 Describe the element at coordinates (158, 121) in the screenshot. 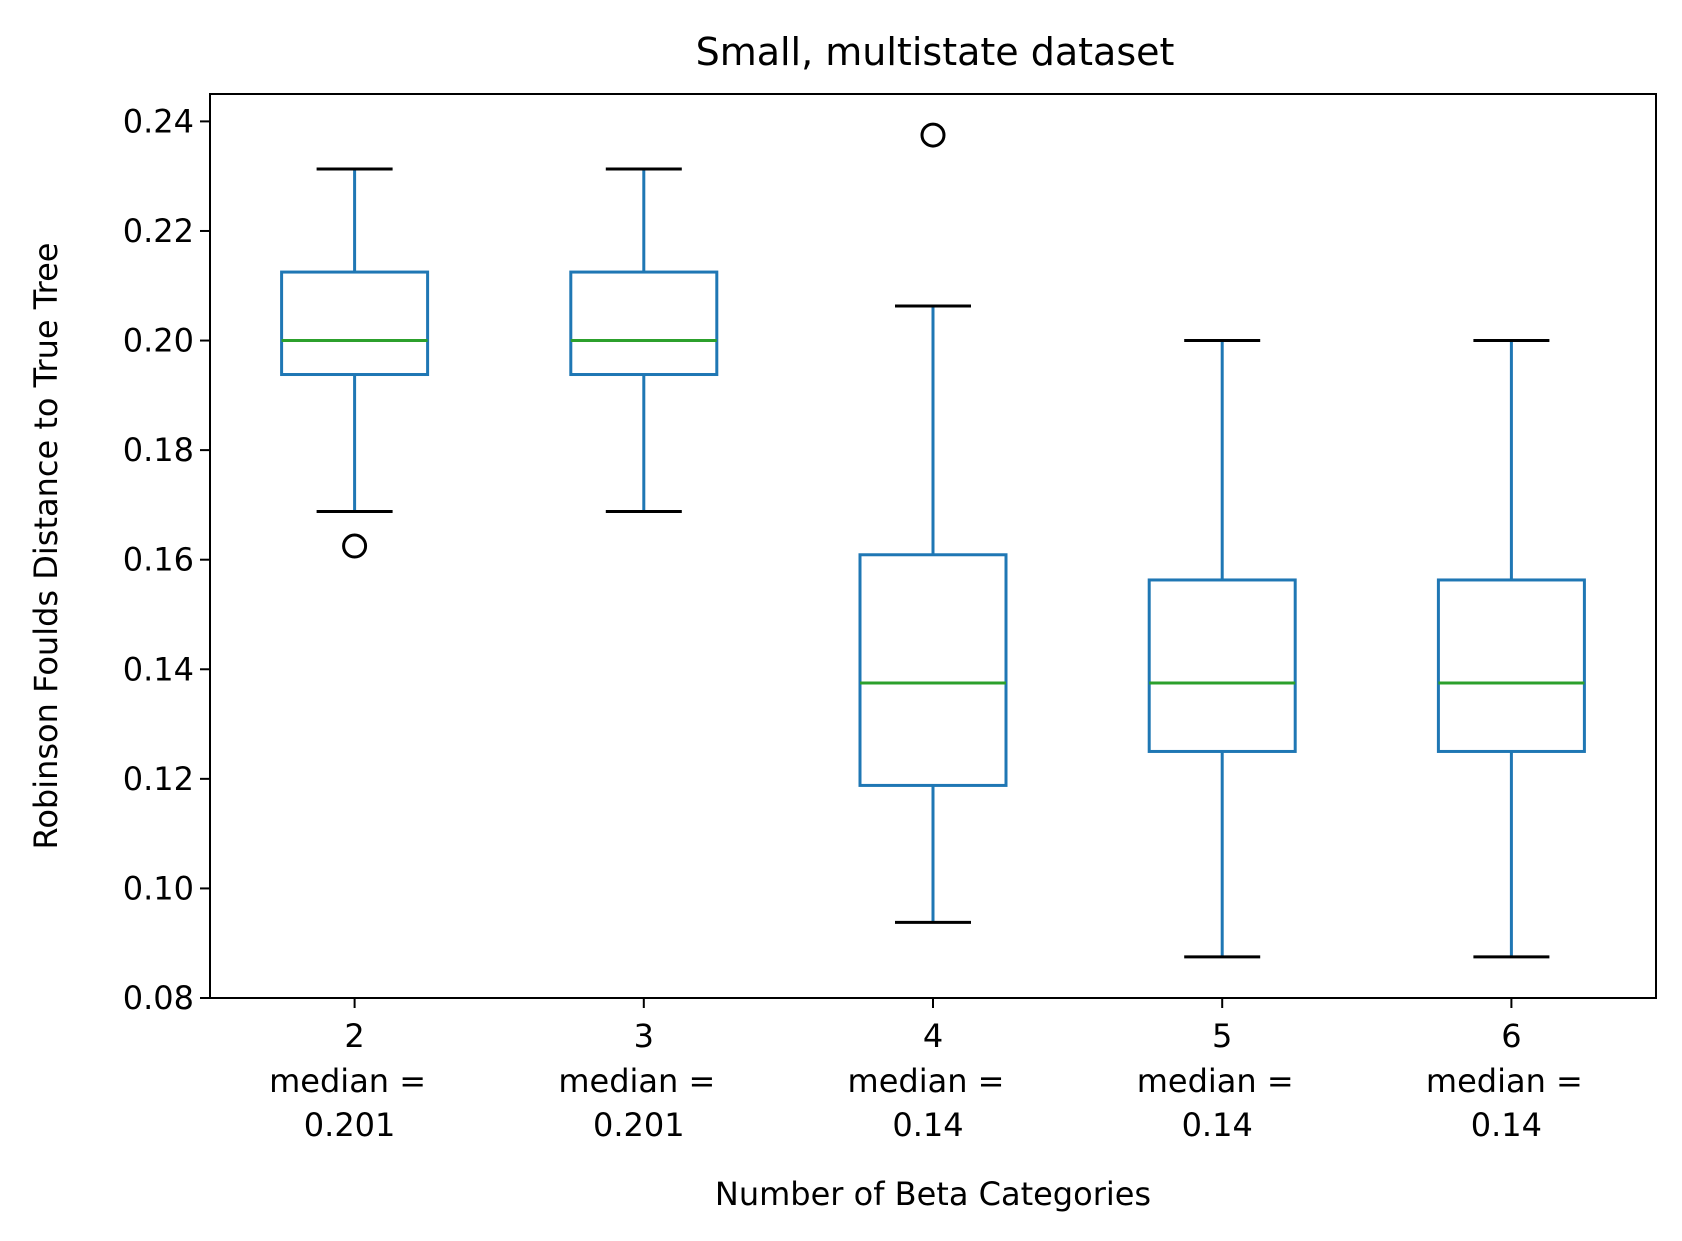

I see `y-tick-label: 0.24` at that location.